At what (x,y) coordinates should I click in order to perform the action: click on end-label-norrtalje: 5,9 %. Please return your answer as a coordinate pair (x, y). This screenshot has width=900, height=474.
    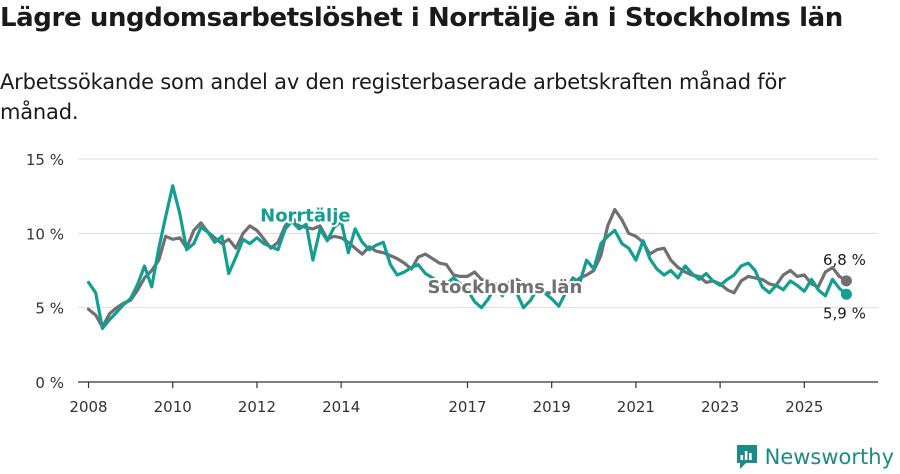
    Looking at the image, I should click on (844, 313).